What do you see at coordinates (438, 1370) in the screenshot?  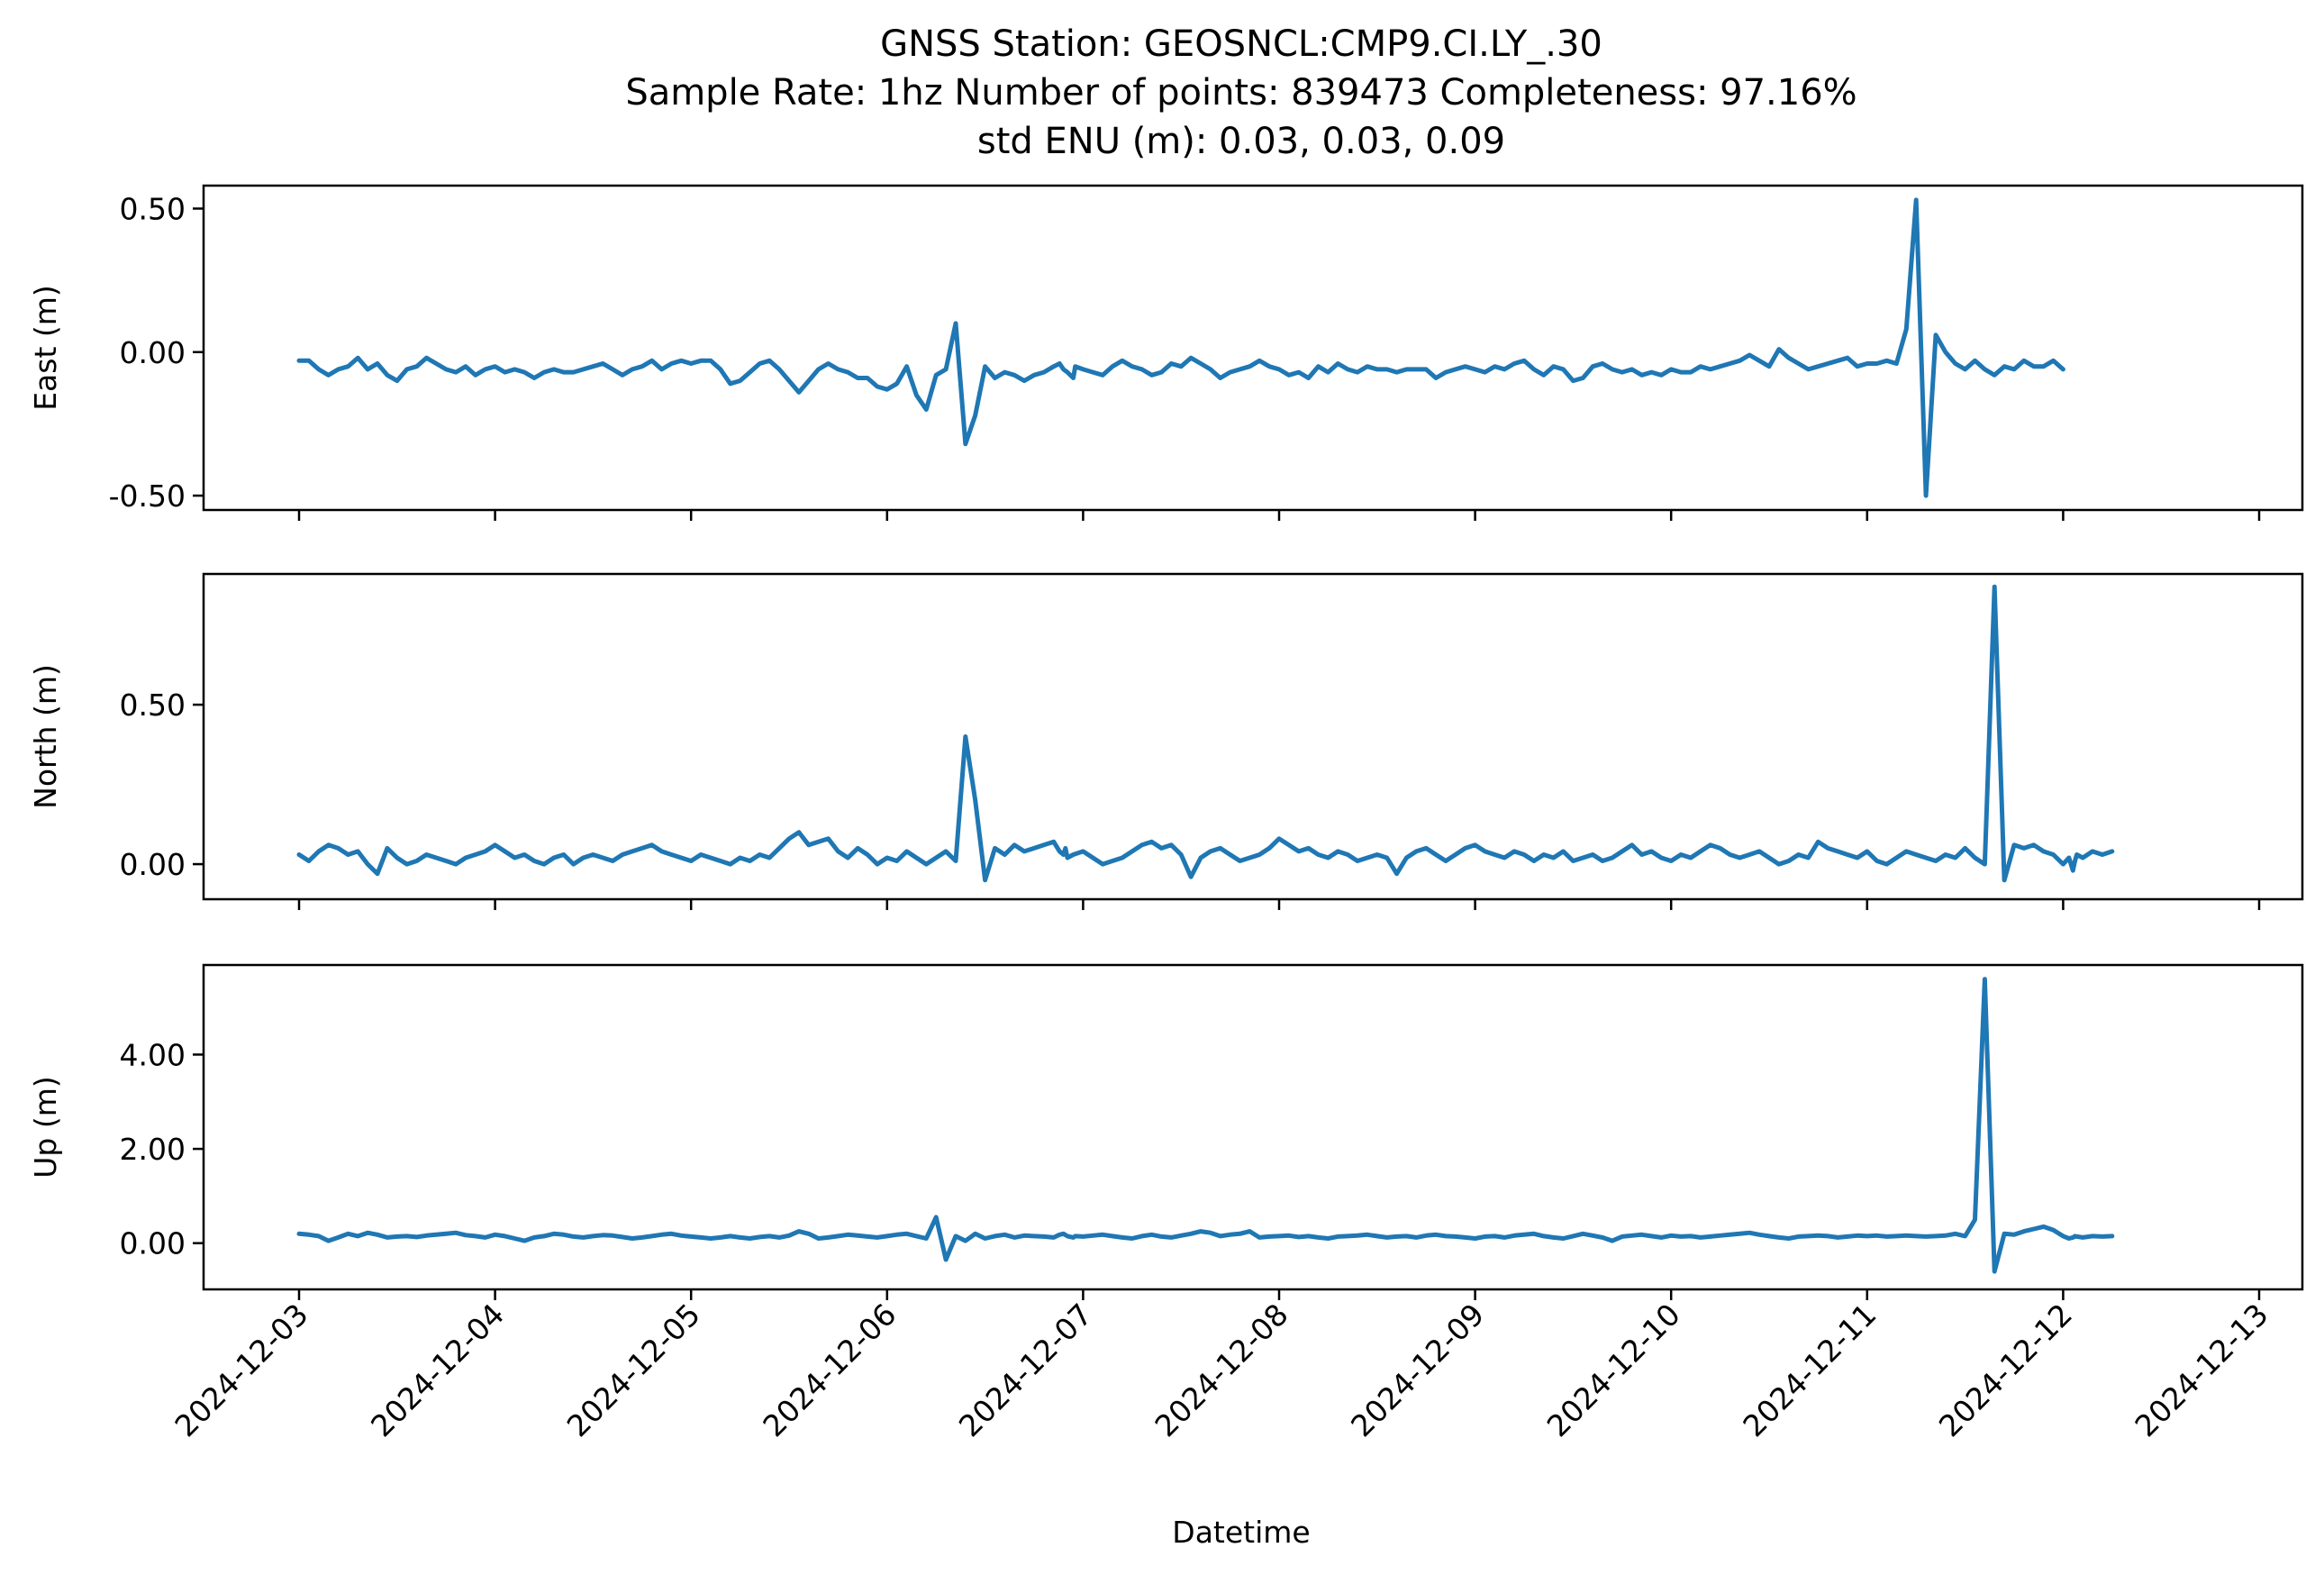 I see `x-tick-label: 2024-12-04` at bounding box center [438, 1370].